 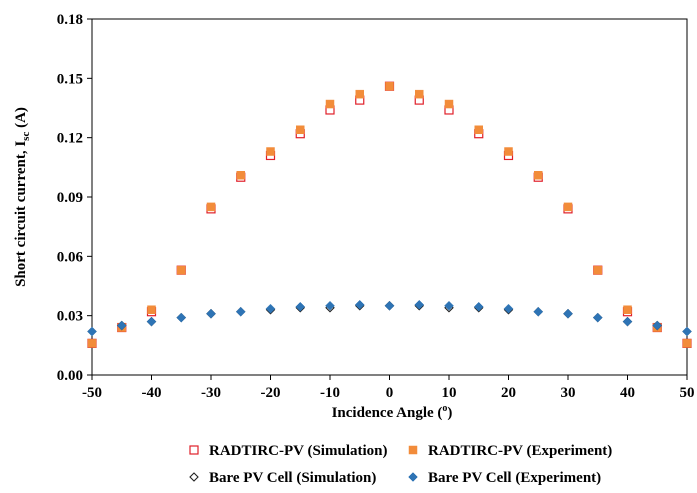 I want to click on legend-item: RADTIRC-PV (Experiment), so click(x=510, y=451).